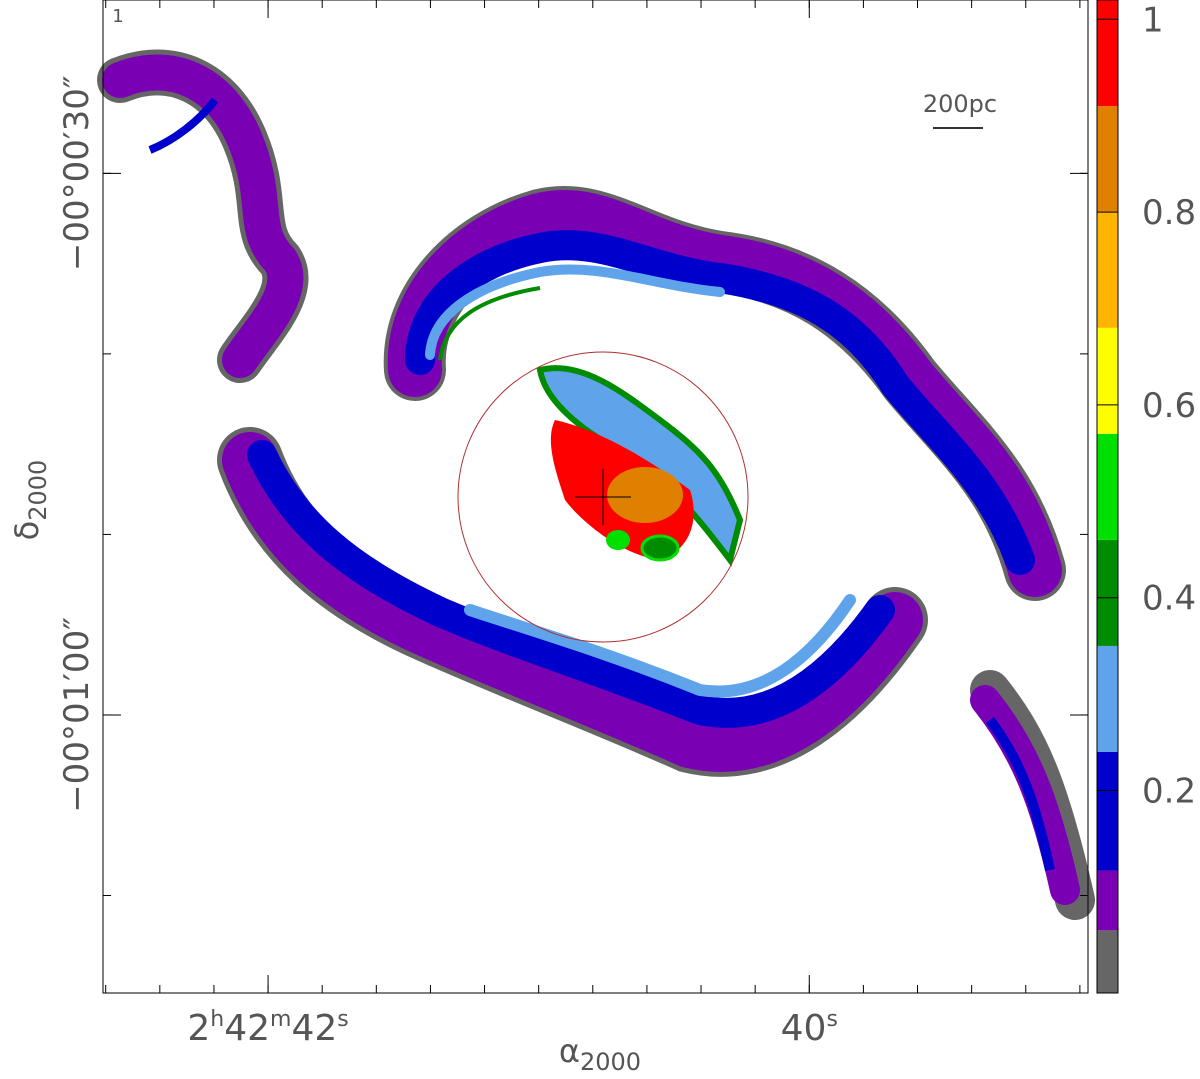  Describe the element at coordinates (77, 715) in the screenshot. I see `y-tick-label: −00°01′00″` at that location.